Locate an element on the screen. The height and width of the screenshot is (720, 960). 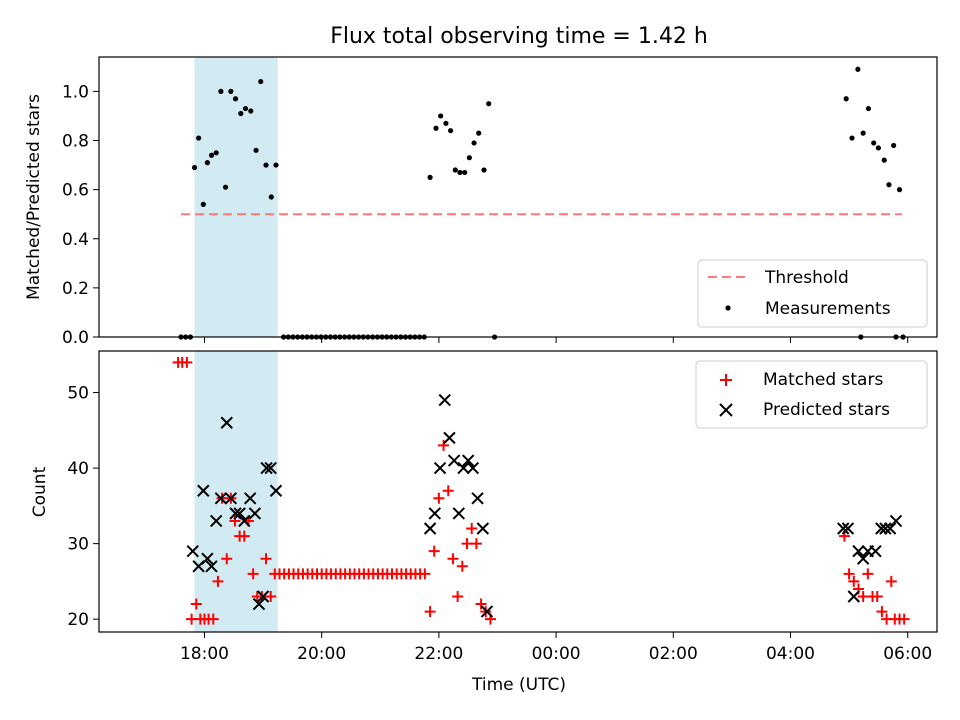
top-y-tick-label: 0.2 is located at coordinates (75, 289).